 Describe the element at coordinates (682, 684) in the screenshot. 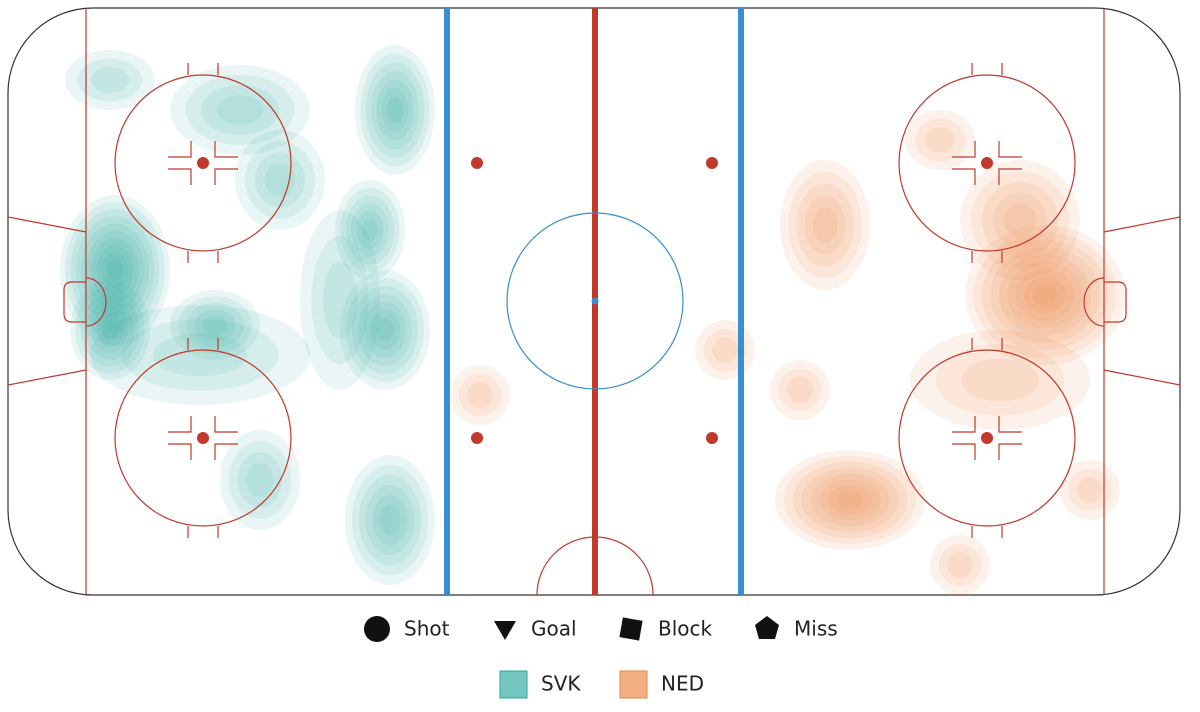

I see `legend-label: NED` at that location.